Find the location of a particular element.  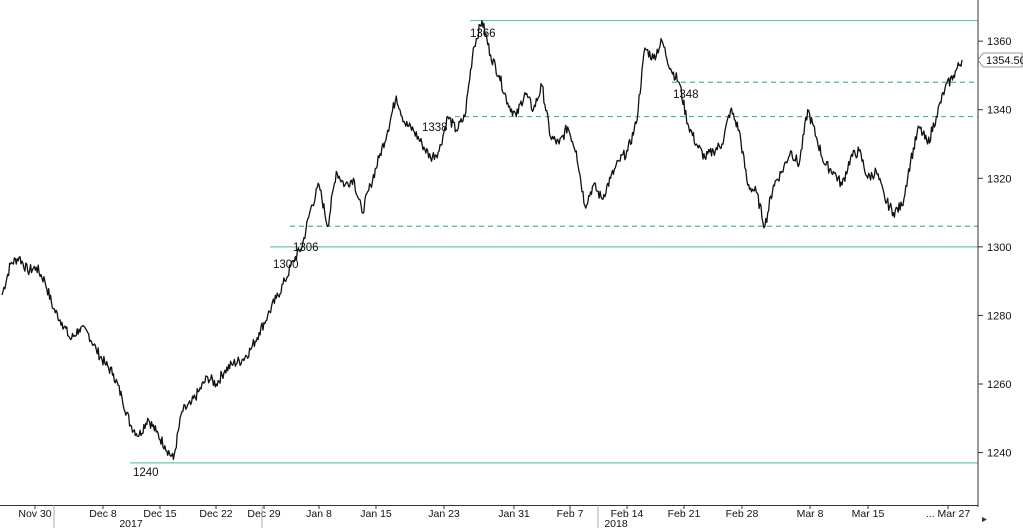

x-tick-label: Dec 29 is located at coordinates (263, 514).